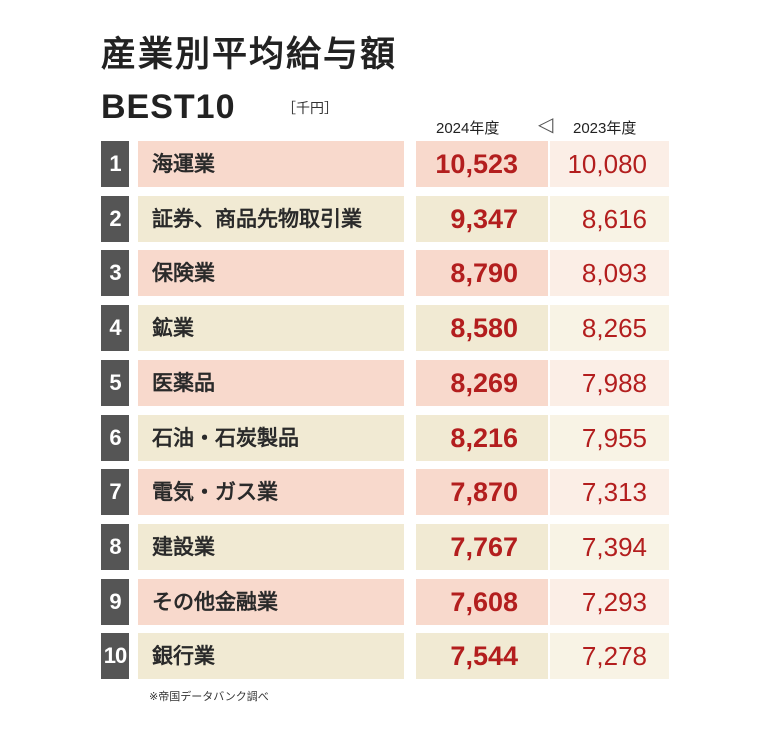 Image resolution: width=768 pixels, height=741 pixels. Describe the element at coordinates (115, 328) in the screenshot. I see `rank-badge: 4` at that location.